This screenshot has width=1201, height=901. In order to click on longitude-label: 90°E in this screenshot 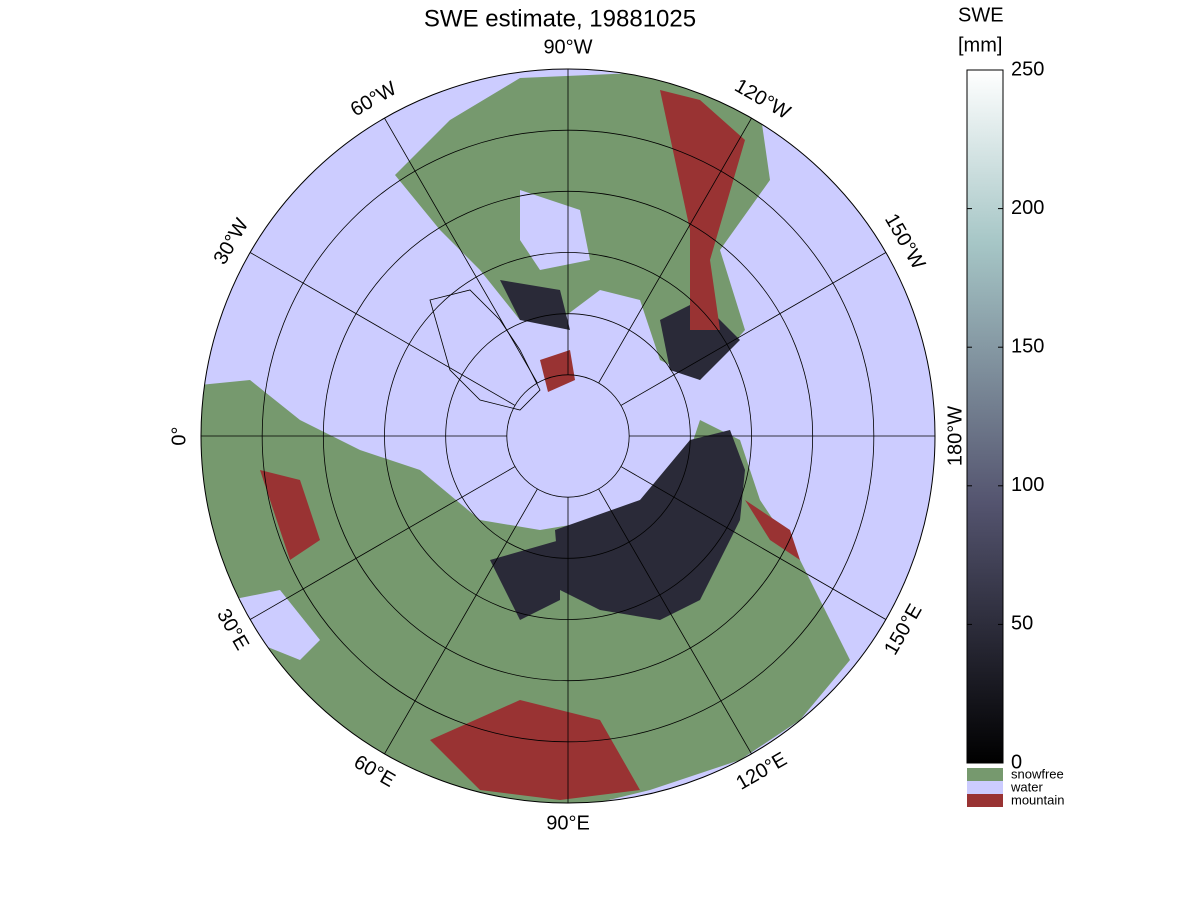, I will do `click(568, 823)`.